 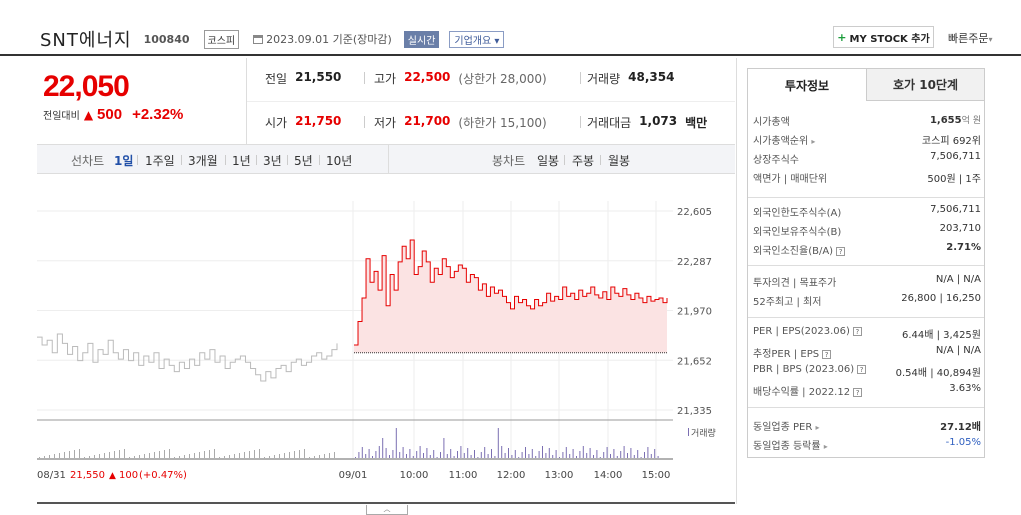 What do you see at coordinates (166, 39) in the screenshot?
I see `stock-code: 100840` at bounding box center [166, 39].